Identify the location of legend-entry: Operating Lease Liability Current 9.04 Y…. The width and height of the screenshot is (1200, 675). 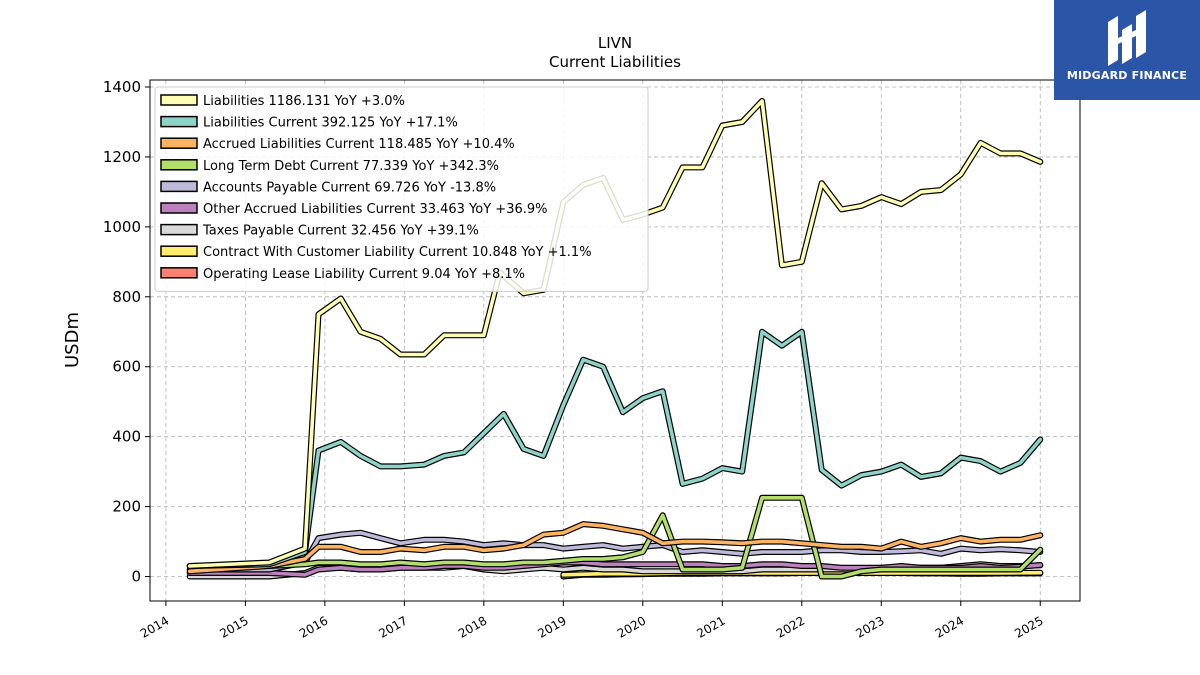
(364, 274).